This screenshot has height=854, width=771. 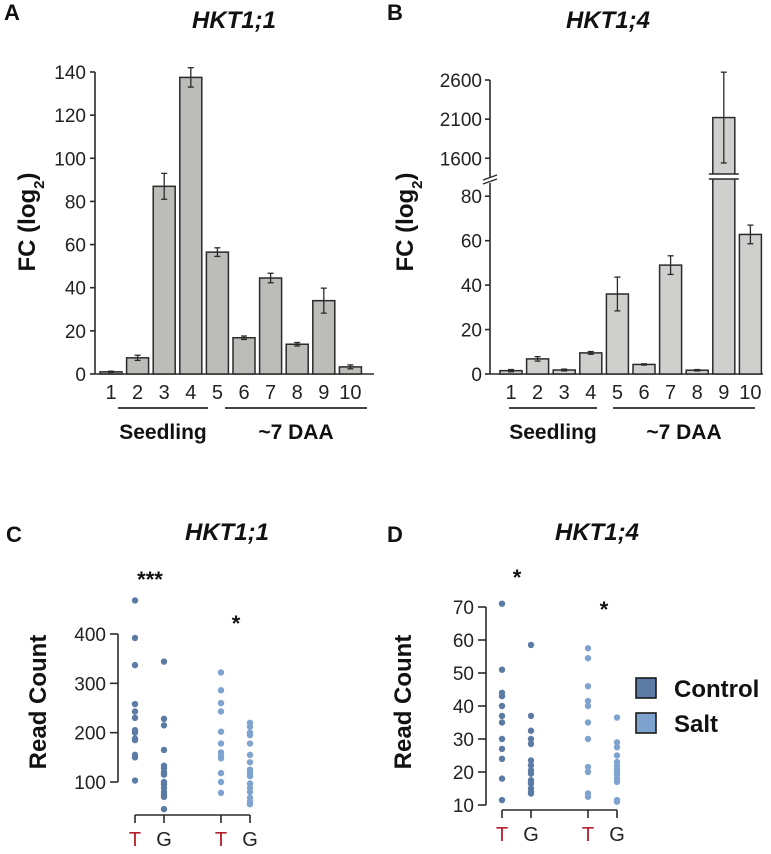 I want to click on series-control-t, so click(x=502, y=702).